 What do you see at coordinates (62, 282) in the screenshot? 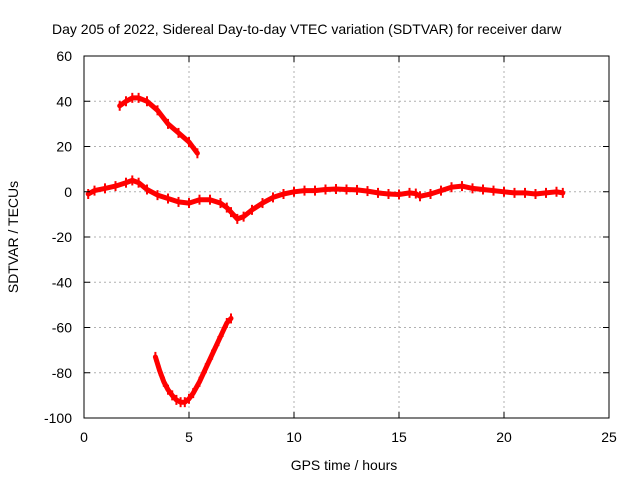
I see `y-tick-label: -40` at bounding box center [62, 282].